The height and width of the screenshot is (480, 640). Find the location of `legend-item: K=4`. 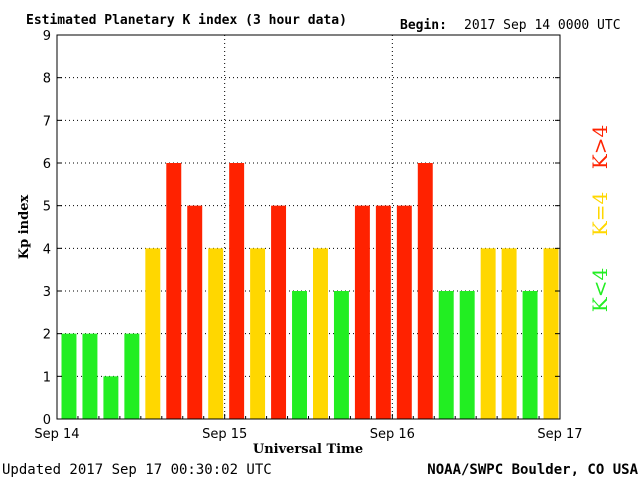

legend-item: K=4 is located at coordinates (600, 214).